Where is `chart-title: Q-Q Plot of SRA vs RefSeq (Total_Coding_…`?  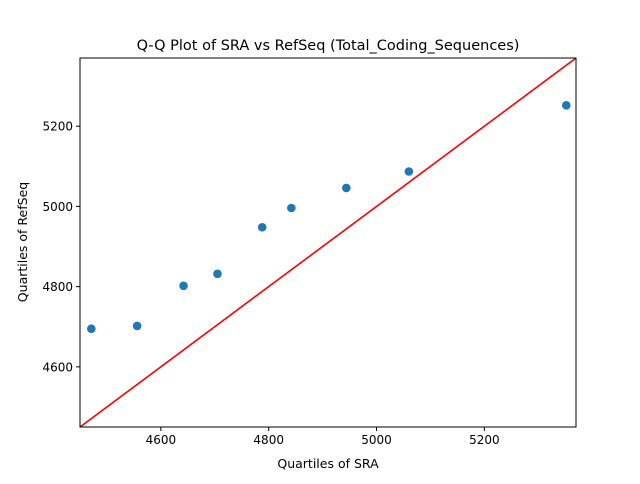 chart-title: Q-Q Plot of SRA vs RefSeq (Total_Coding_… is located at coordinates (328, 46).